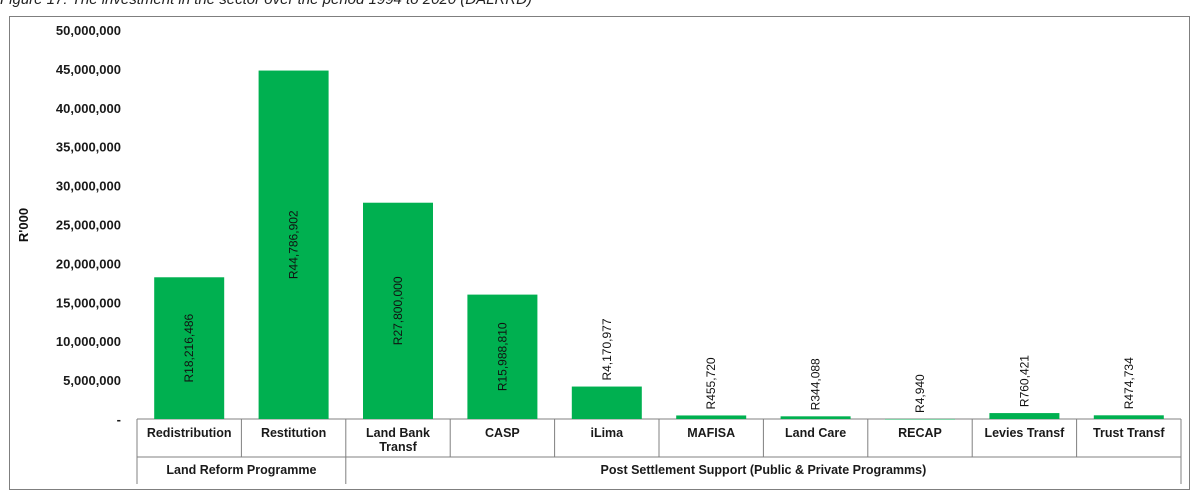 This screenshot has width=1197, height=491. I want to click on x-category-label: Restitution, so click(293, 433).